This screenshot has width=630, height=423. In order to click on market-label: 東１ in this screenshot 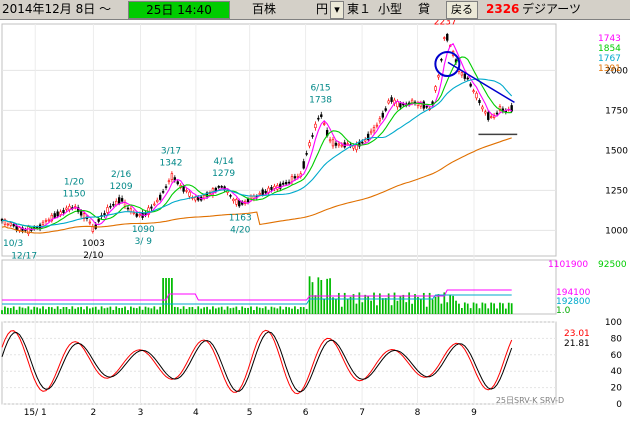, I will do `click(359, 9)`.